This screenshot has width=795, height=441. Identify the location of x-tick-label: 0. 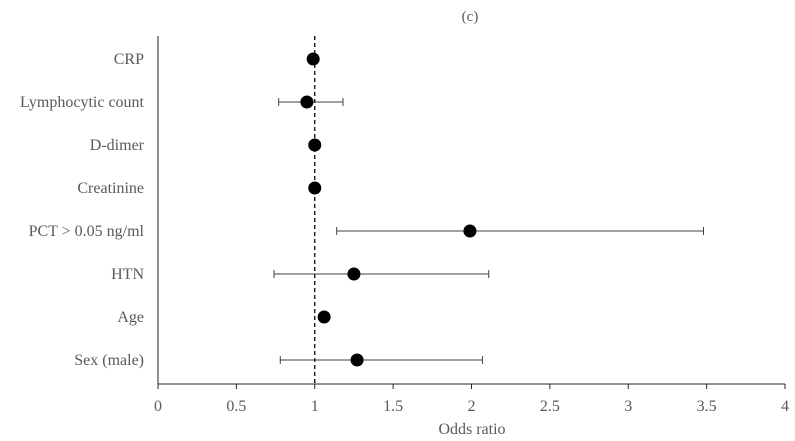
(158, 406).